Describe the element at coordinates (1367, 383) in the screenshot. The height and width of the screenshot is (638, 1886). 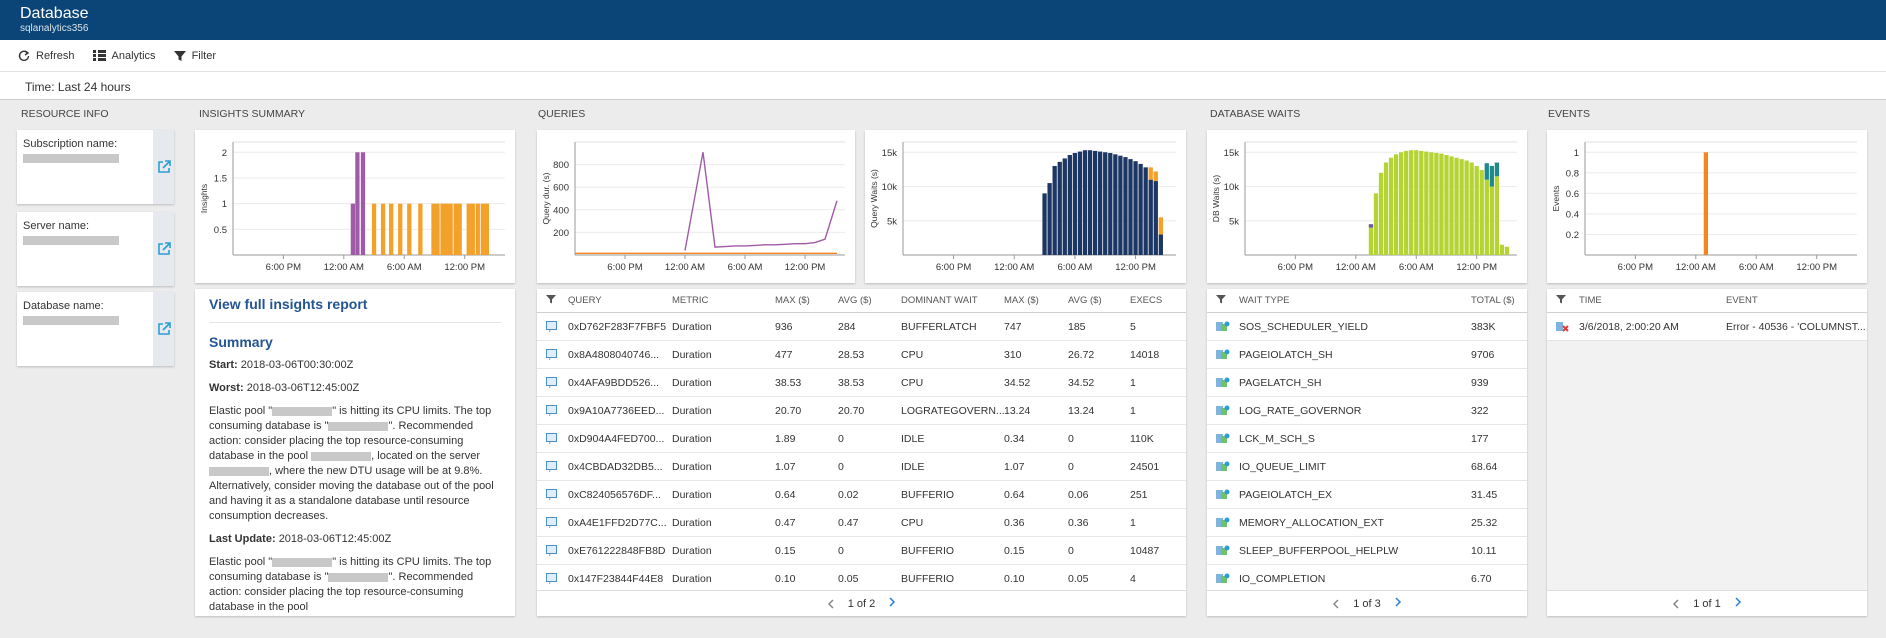
I see `table-row: PAGELATCH_SH 939` at that location.